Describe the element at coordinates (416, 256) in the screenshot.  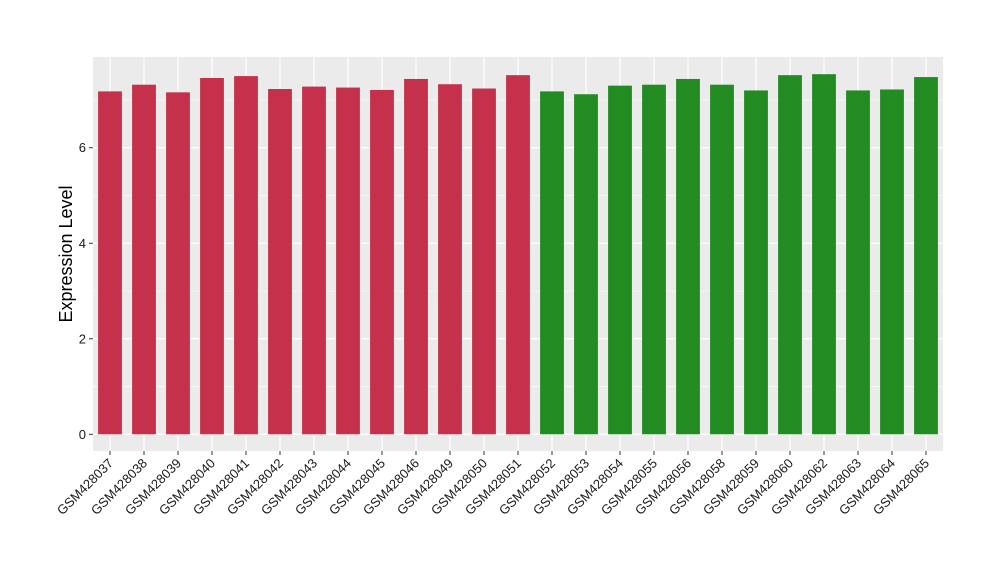
I see `bar-GSM428046` at that location.